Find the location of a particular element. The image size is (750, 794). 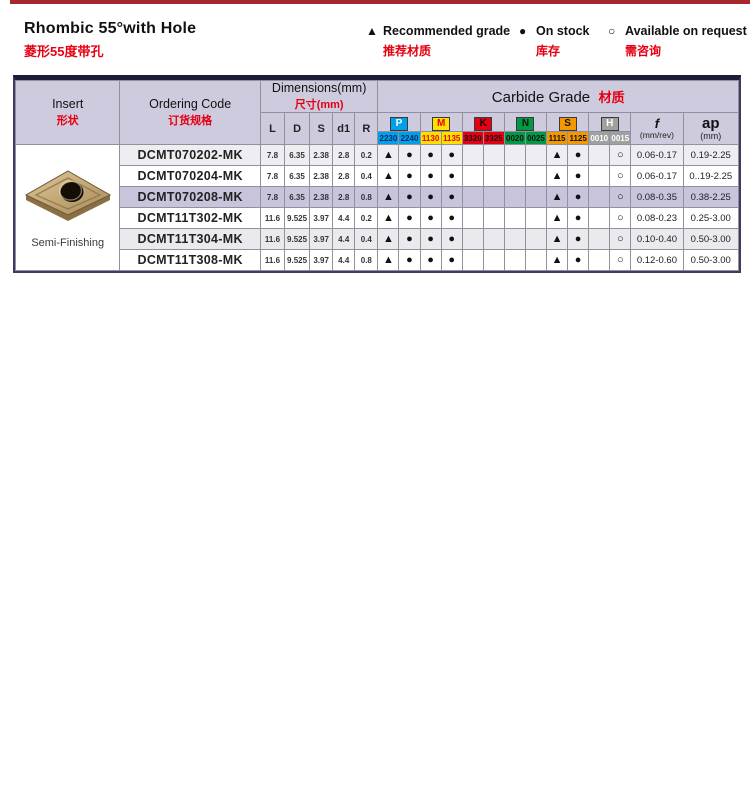

grade-letter-header-P: P is located at coordinates (399, 122).